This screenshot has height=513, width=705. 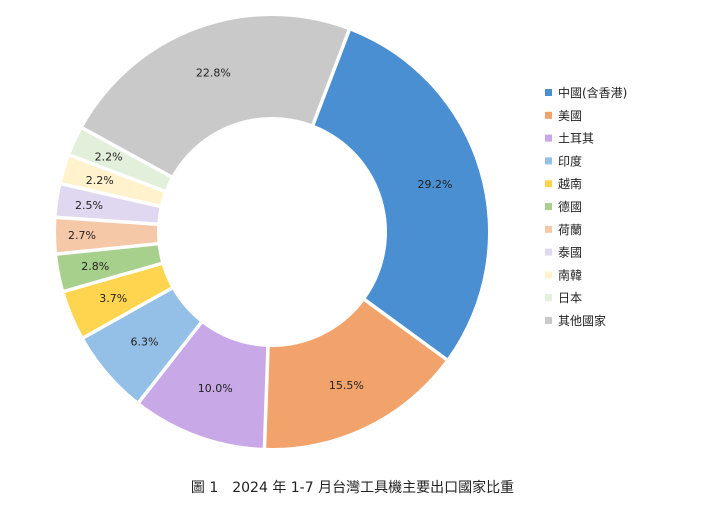 What do you see at coordinates (435, 184) in the screenshot?
I see `slice-label-1: 29.2%` at bounding box center [435, 184].